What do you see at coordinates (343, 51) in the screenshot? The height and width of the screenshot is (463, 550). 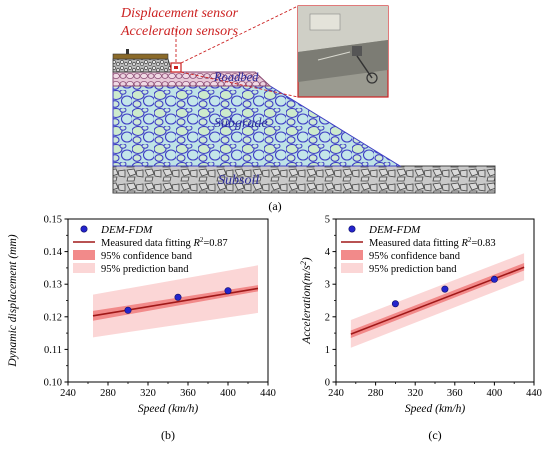 I see `field-photo` at bounding box center [343, 51].